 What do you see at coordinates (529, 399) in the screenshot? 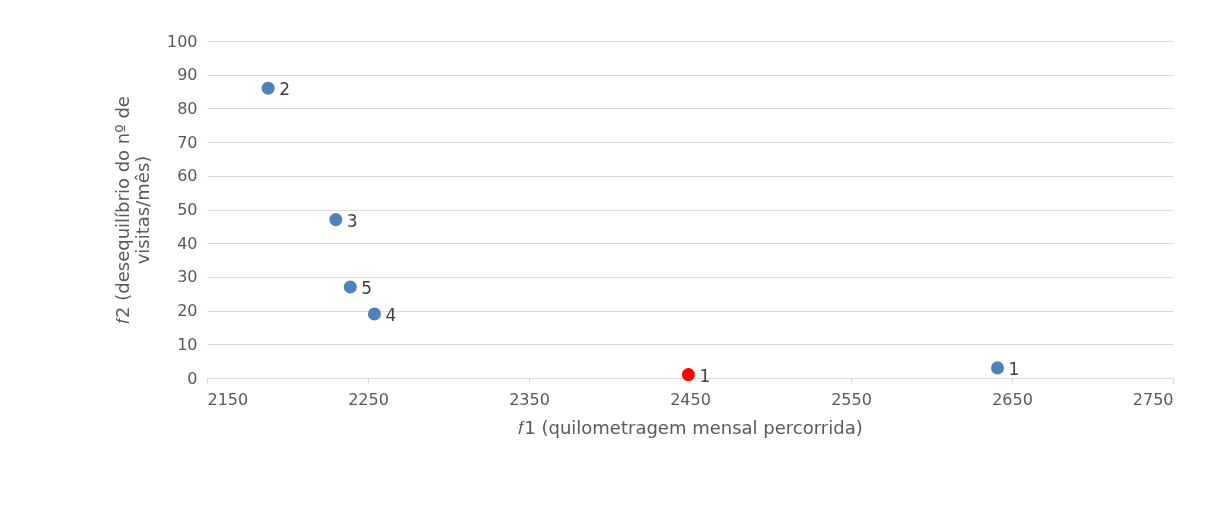
I see `x-tick-label: 2350` at bounding box center [529, 399].